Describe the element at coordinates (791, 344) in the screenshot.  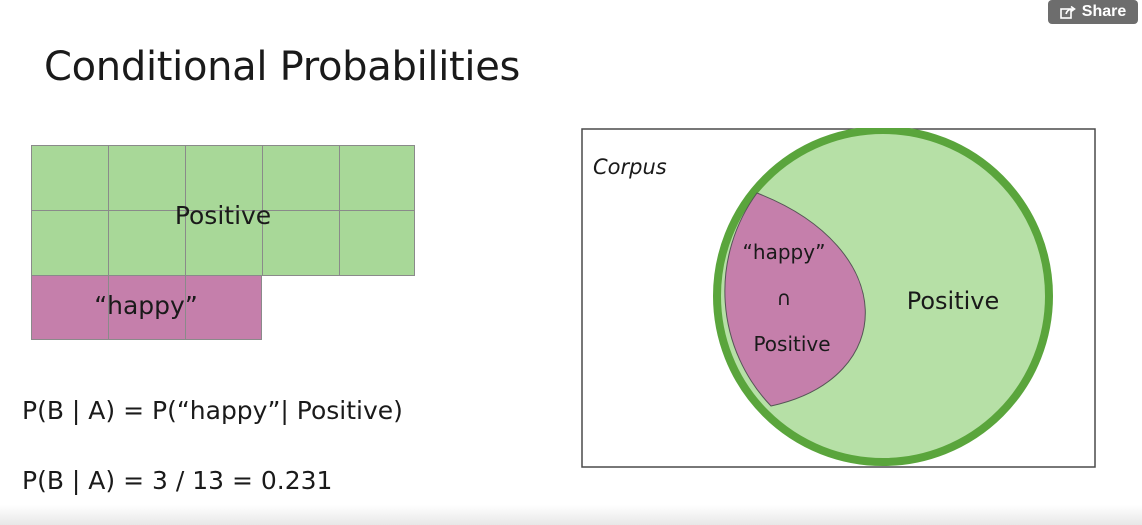
I see `venn-intersection-positive-label: Positive` at that location.